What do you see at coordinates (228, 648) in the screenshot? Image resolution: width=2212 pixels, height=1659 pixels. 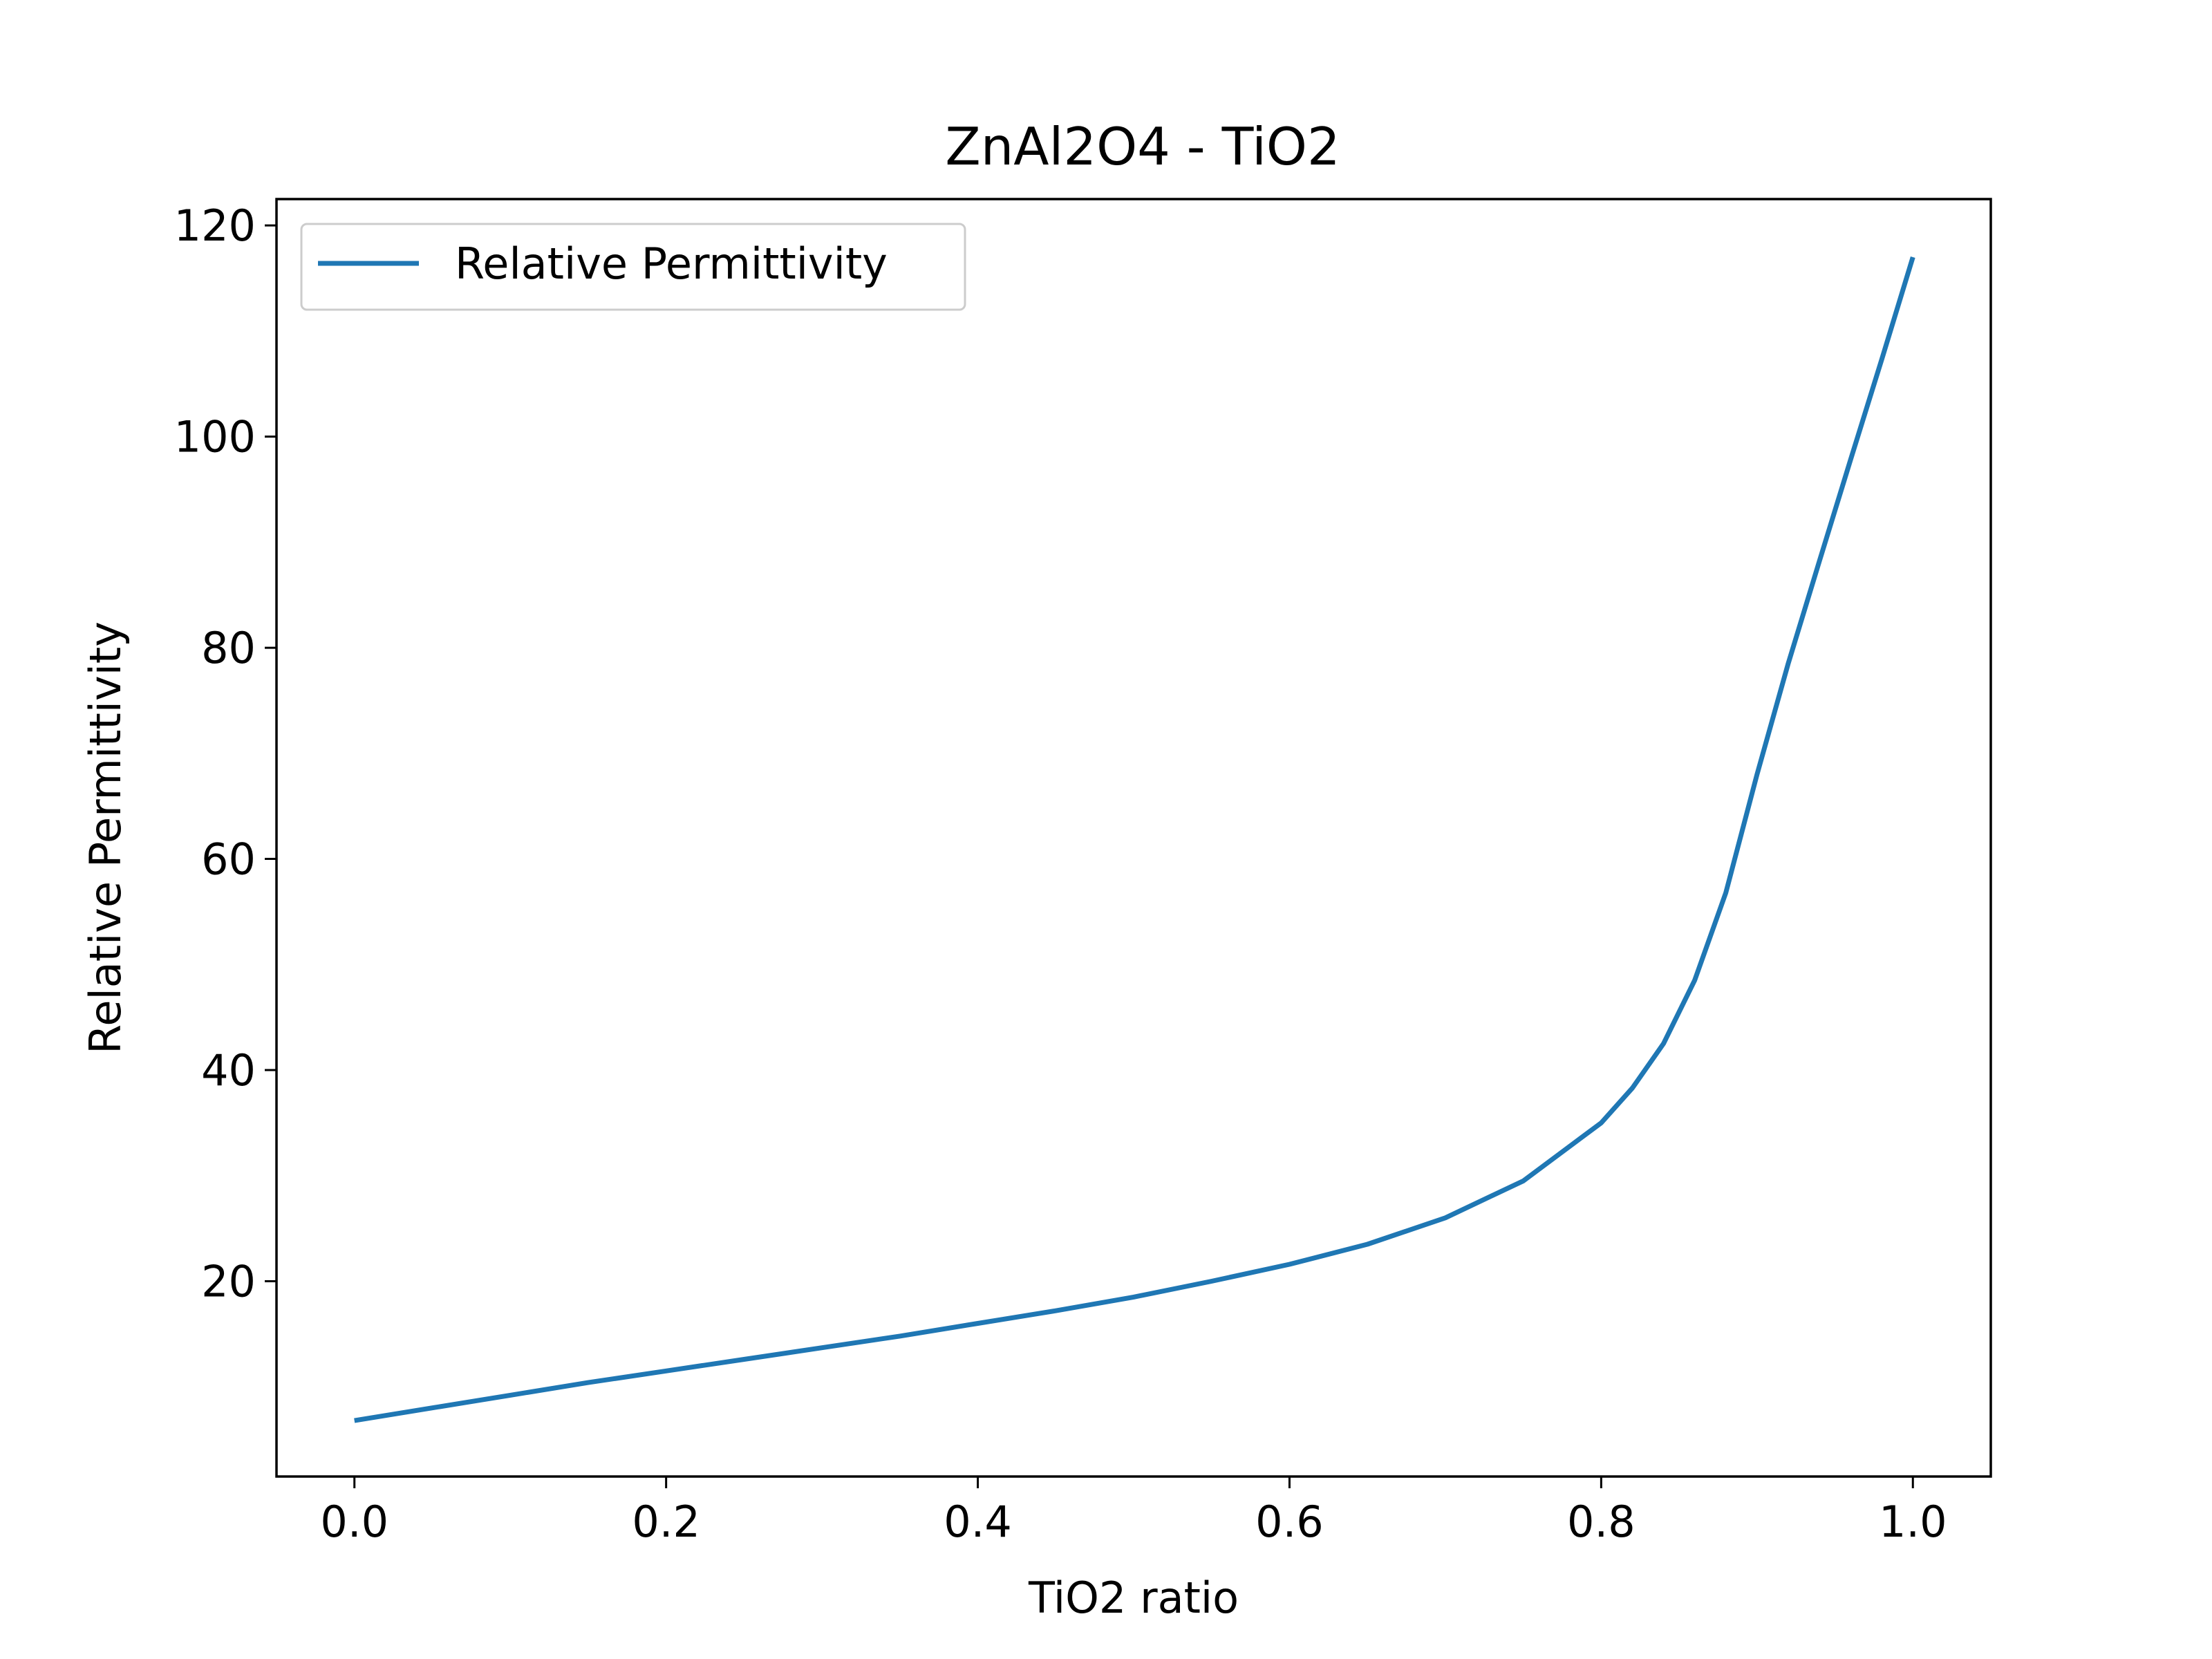 I see `y-tick-label: 80` at bounding box center [228, 648].